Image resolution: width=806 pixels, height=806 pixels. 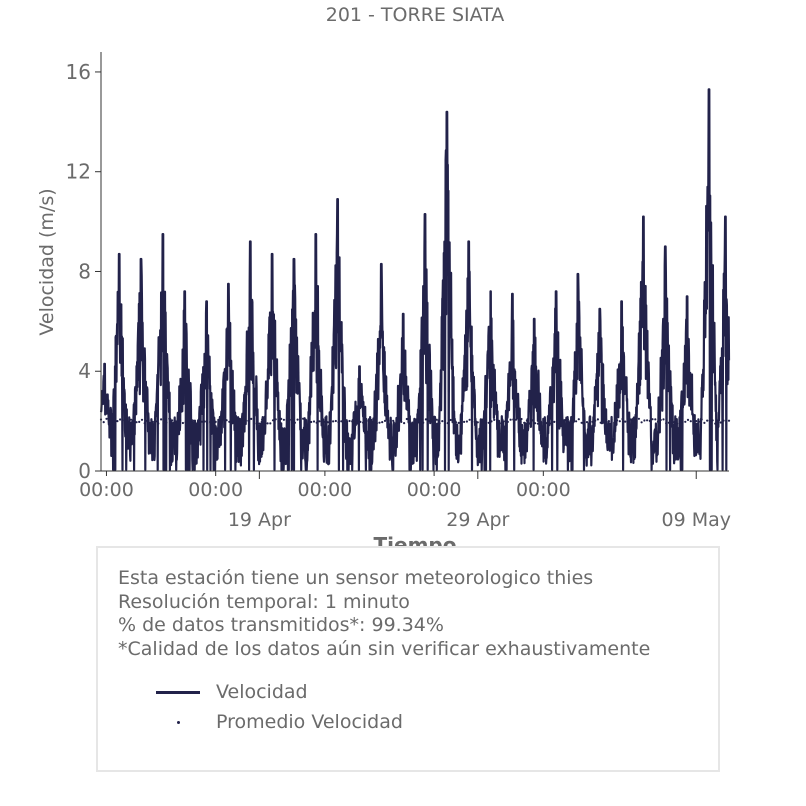 What do you see at coordinates (415, 421) in the screenshot?
I see `series-dots-promedio-velocidad` at bounding box center [415, 421].